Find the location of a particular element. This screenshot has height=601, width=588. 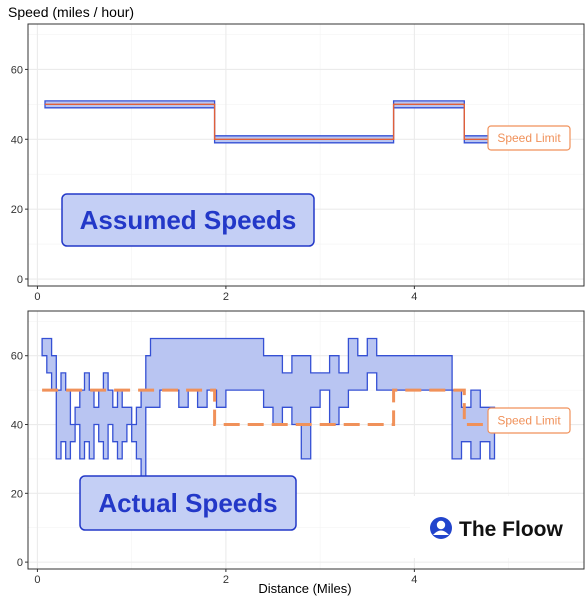

brand-logo: The Floow is located at coordinates (499, 527).